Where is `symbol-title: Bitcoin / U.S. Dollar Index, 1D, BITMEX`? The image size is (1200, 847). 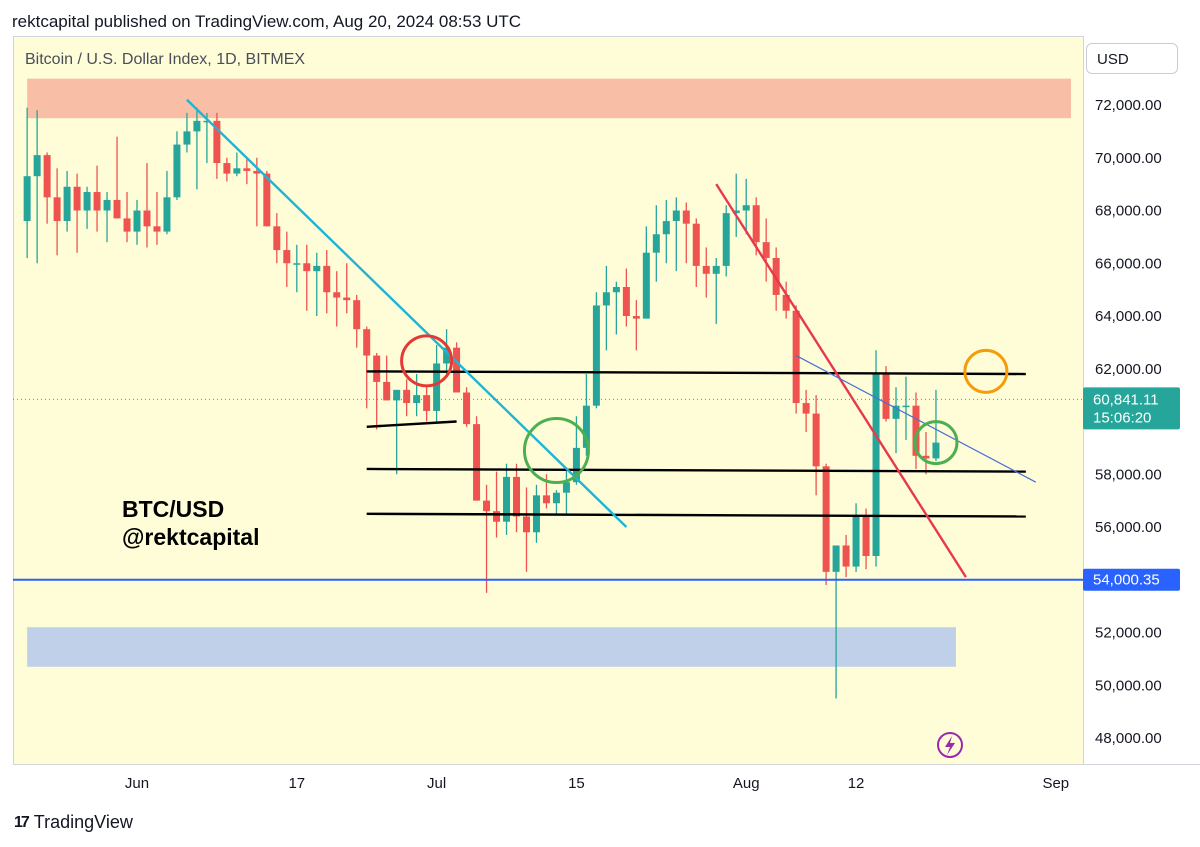
symbol-title: Bitcoin / U.S. Dollar Index, 1D, BITMEX is located at coordinates (165, 59).